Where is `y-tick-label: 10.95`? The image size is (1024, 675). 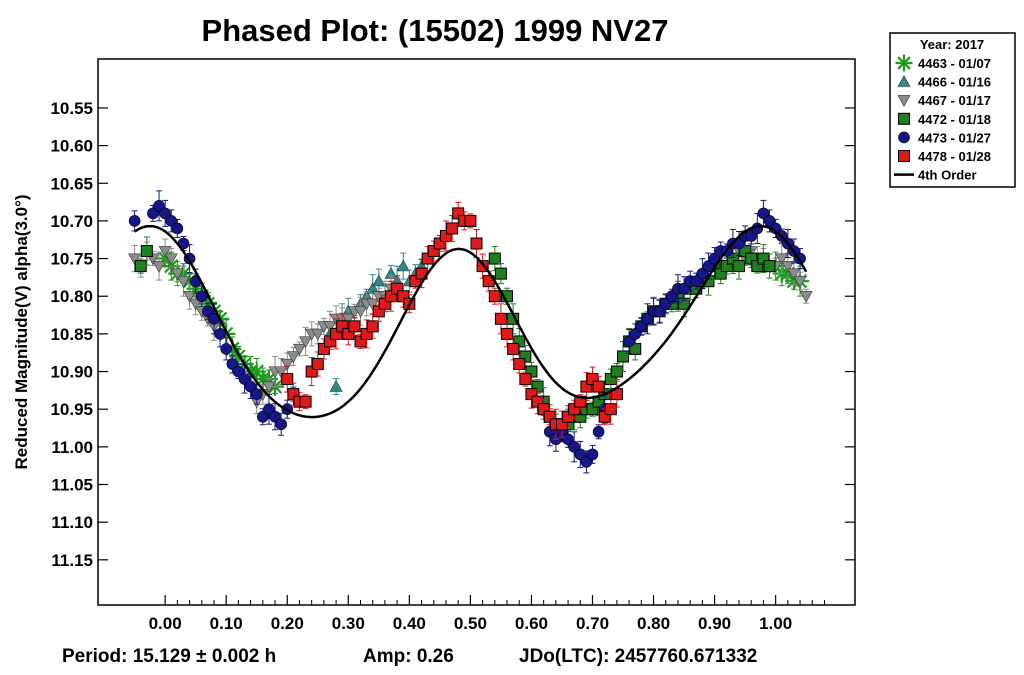 y-tick-label: 10.95 is located at coordinates (71, 409).